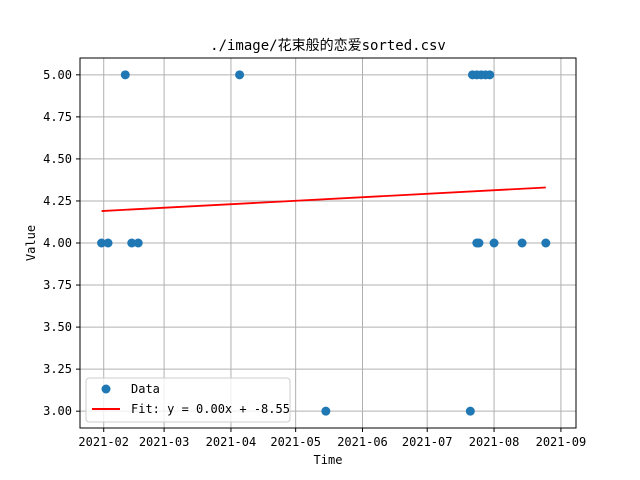  I want to click on y-tick-label: 5.00, so click(57, 75).